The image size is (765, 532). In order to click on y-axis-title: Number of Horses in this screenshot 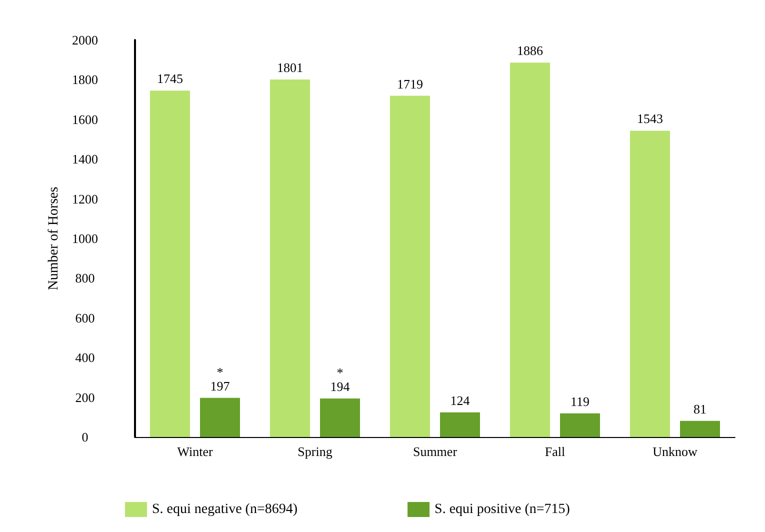, I will do `click(54, 238)`.